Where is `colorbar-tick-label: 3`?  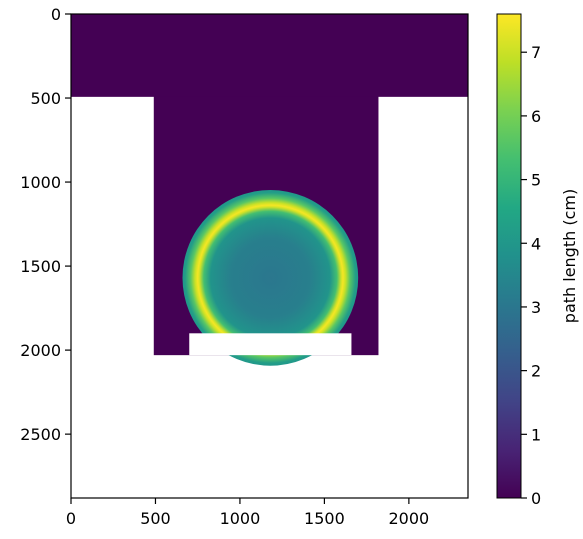 colorbar-tick-label: 3 is located at coordinates (536, 307).